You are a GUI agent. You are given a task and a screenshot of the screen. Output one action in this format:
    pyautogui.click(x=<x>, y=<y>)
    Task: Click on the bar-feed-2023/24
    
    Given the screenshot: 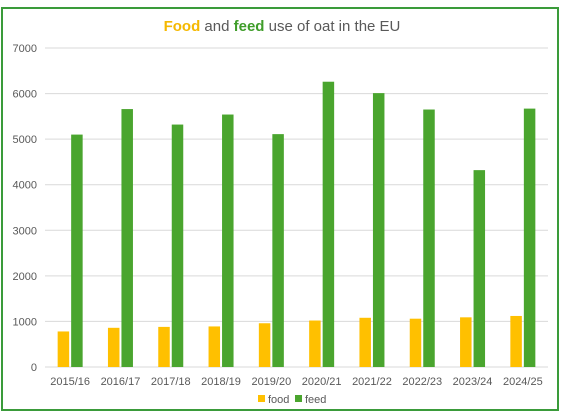 What is the action you would take?
    pyautogui.click(x=479, y=268)
    